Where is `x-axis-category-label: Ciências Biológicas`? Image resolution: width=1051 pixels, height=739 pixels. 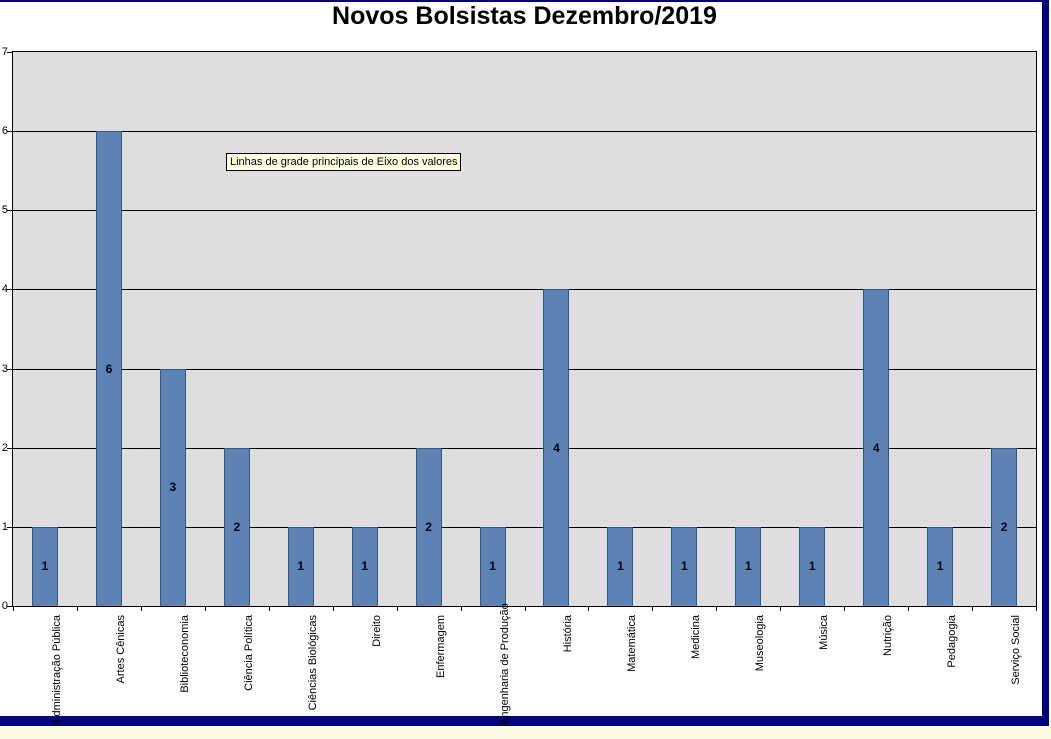 x-axis-category-label: Ciências Biológicas is located at coordinates (312, 663).